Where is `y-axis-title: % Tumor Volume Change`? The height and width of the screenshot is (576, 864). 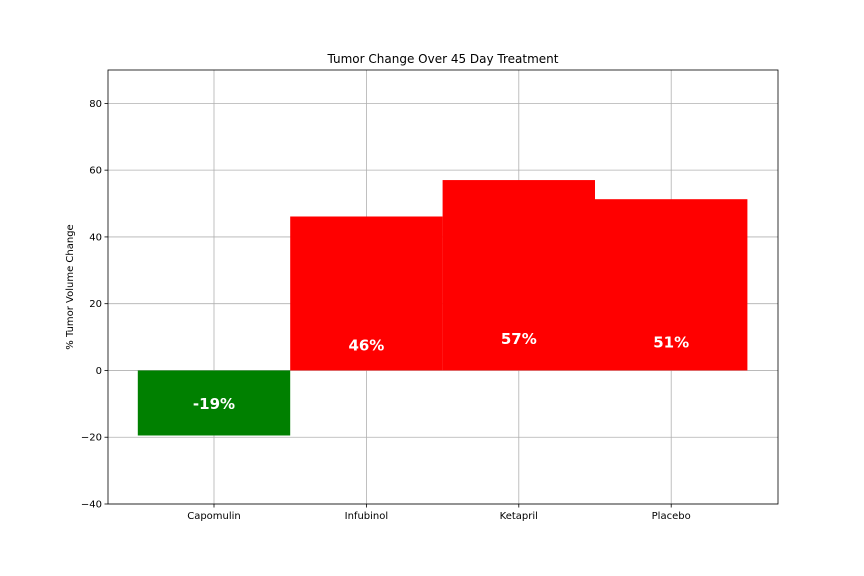
y-axis-title: % Tumor Volume Change is located at coordinates (70, 286).